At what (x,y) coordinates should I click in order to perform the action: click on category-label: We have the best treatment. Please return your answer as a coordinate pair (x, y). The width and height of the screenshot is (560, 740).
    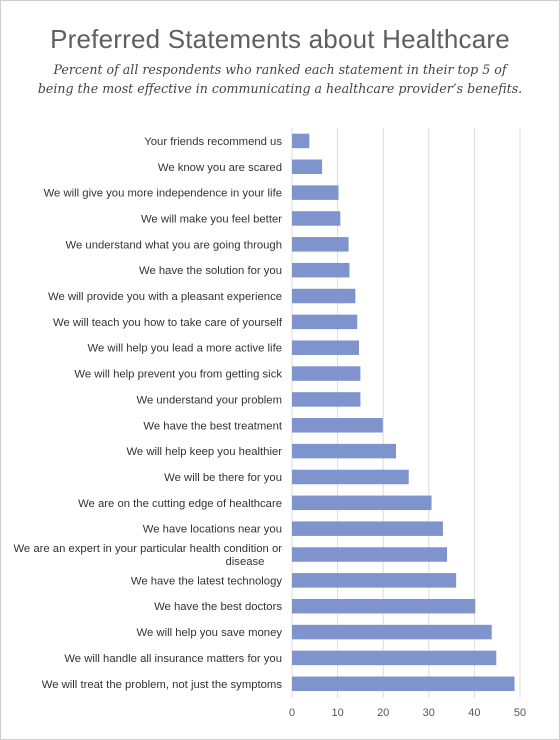
    Looking at the image, I should click on (212, 426).